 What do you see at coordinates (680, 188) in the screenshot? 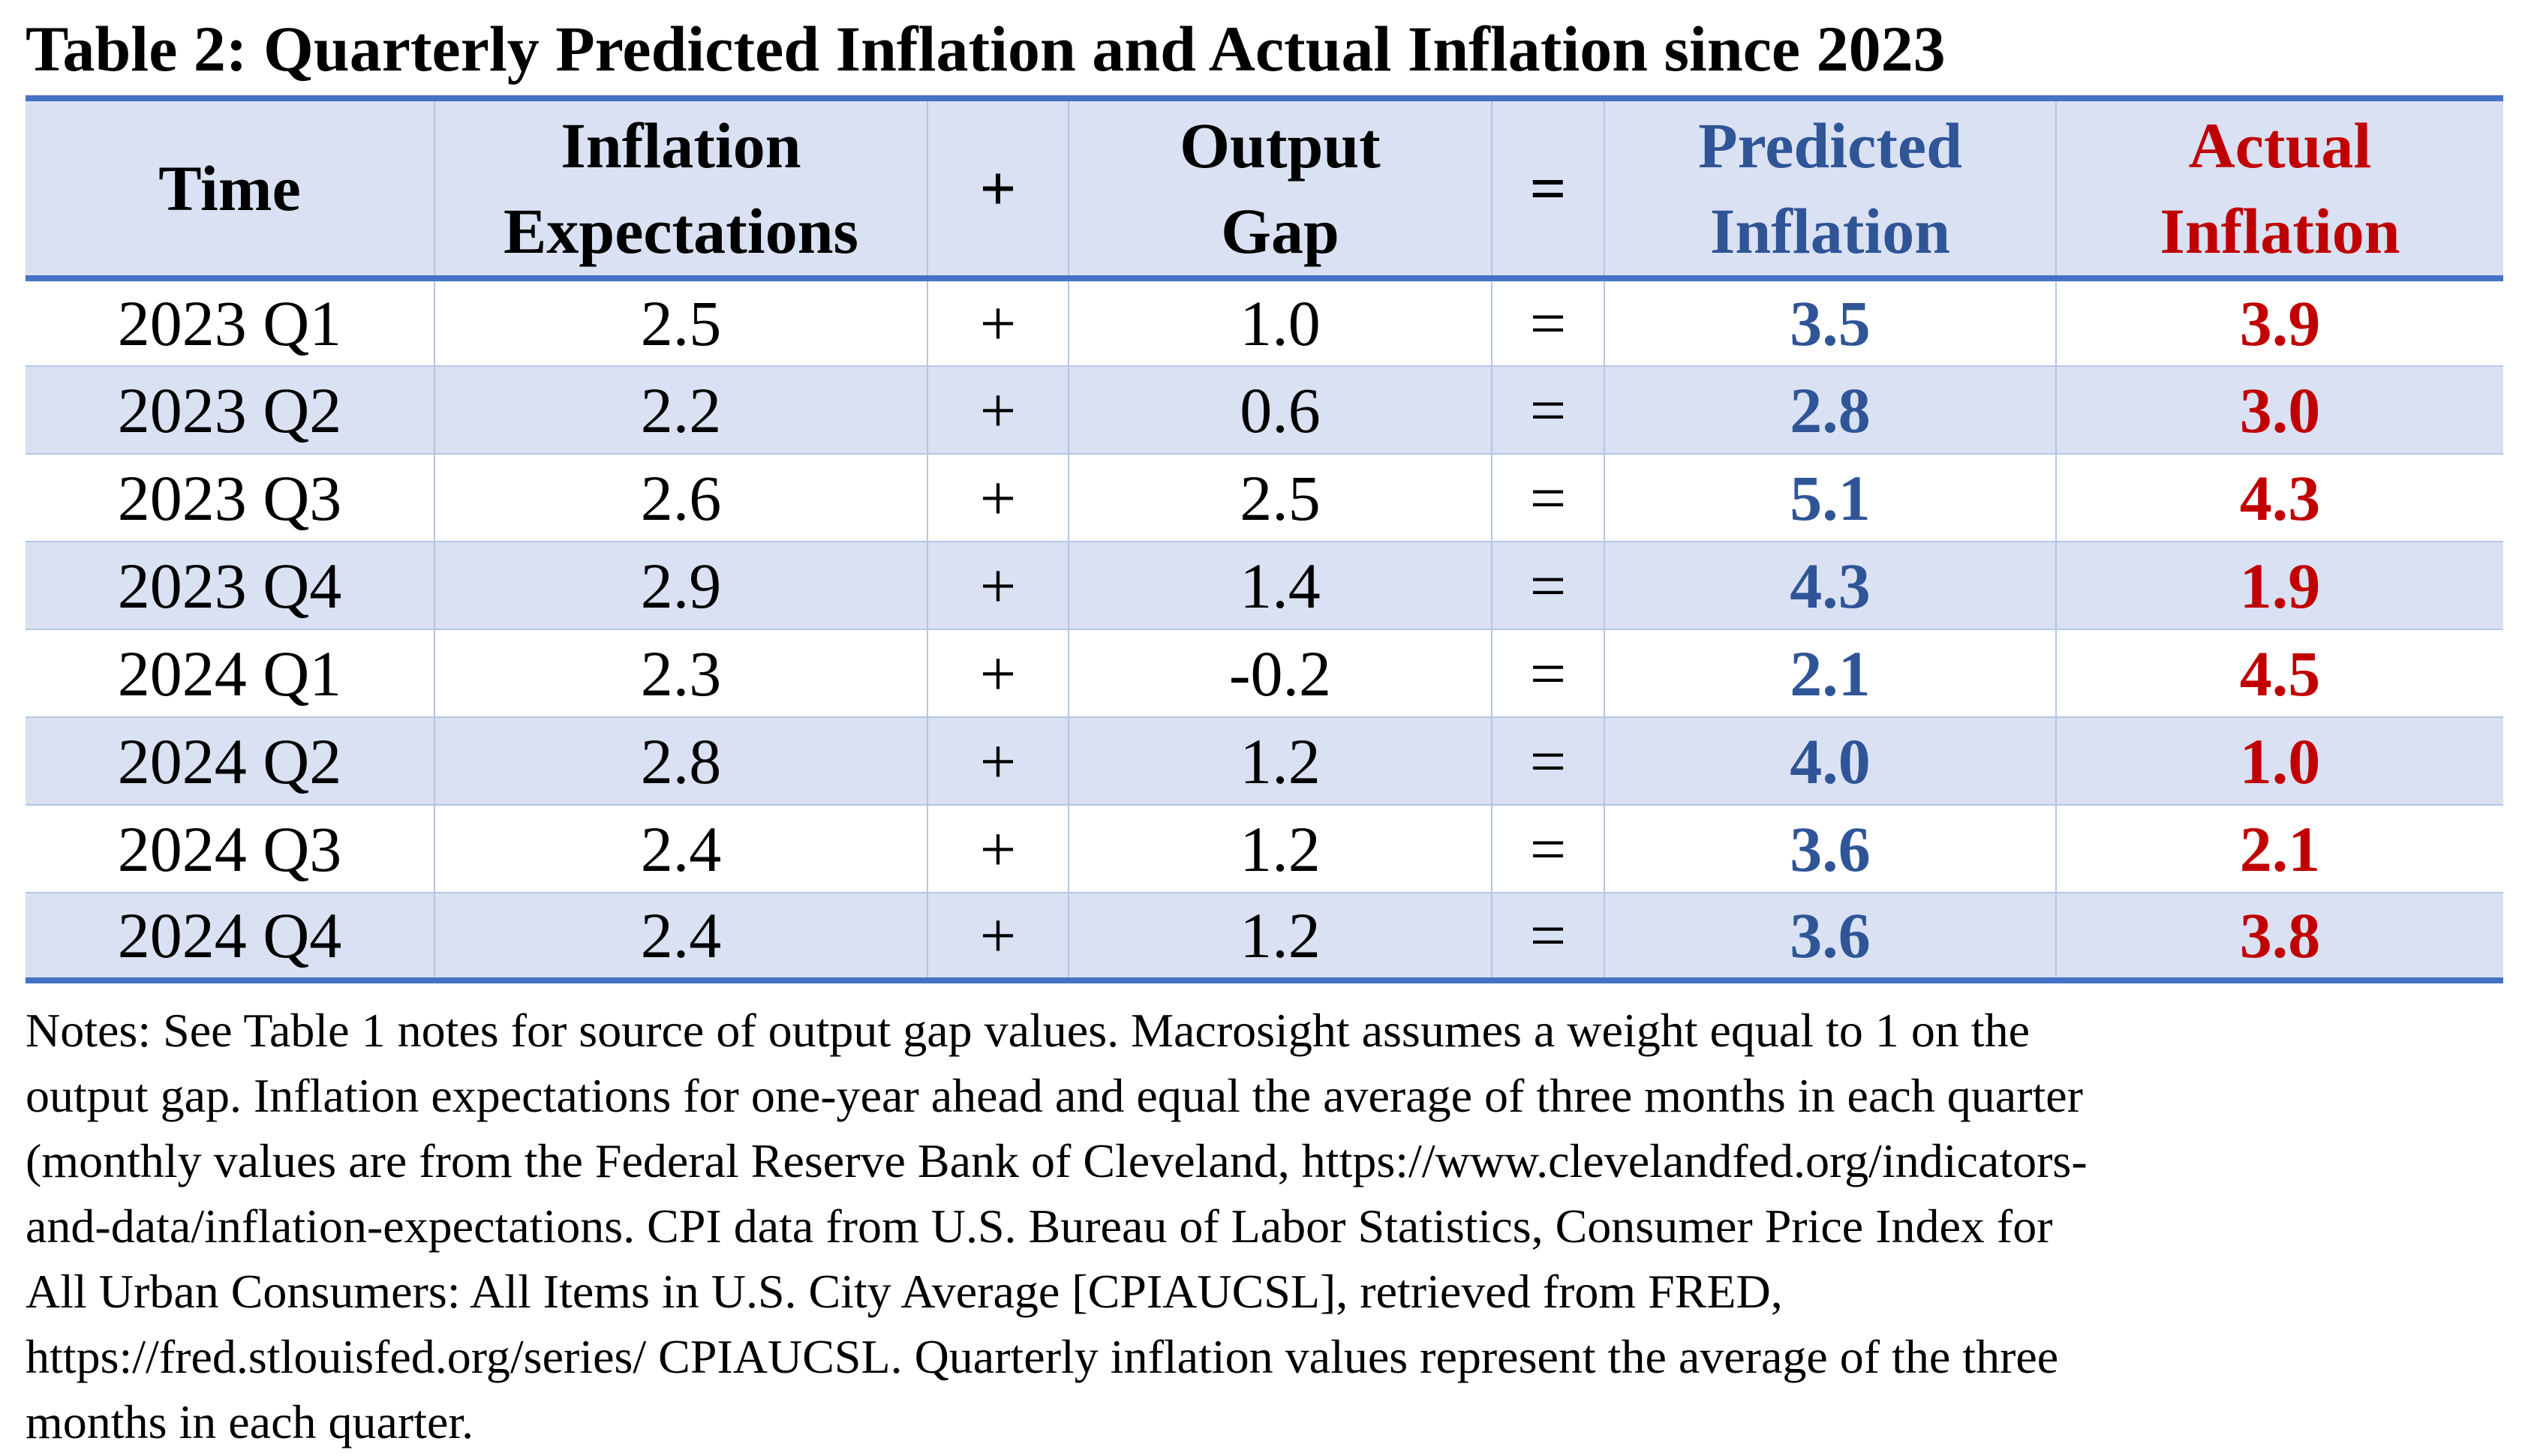
I see `header-expectations: Inflation Expectations` at bounding box center [680, 188].